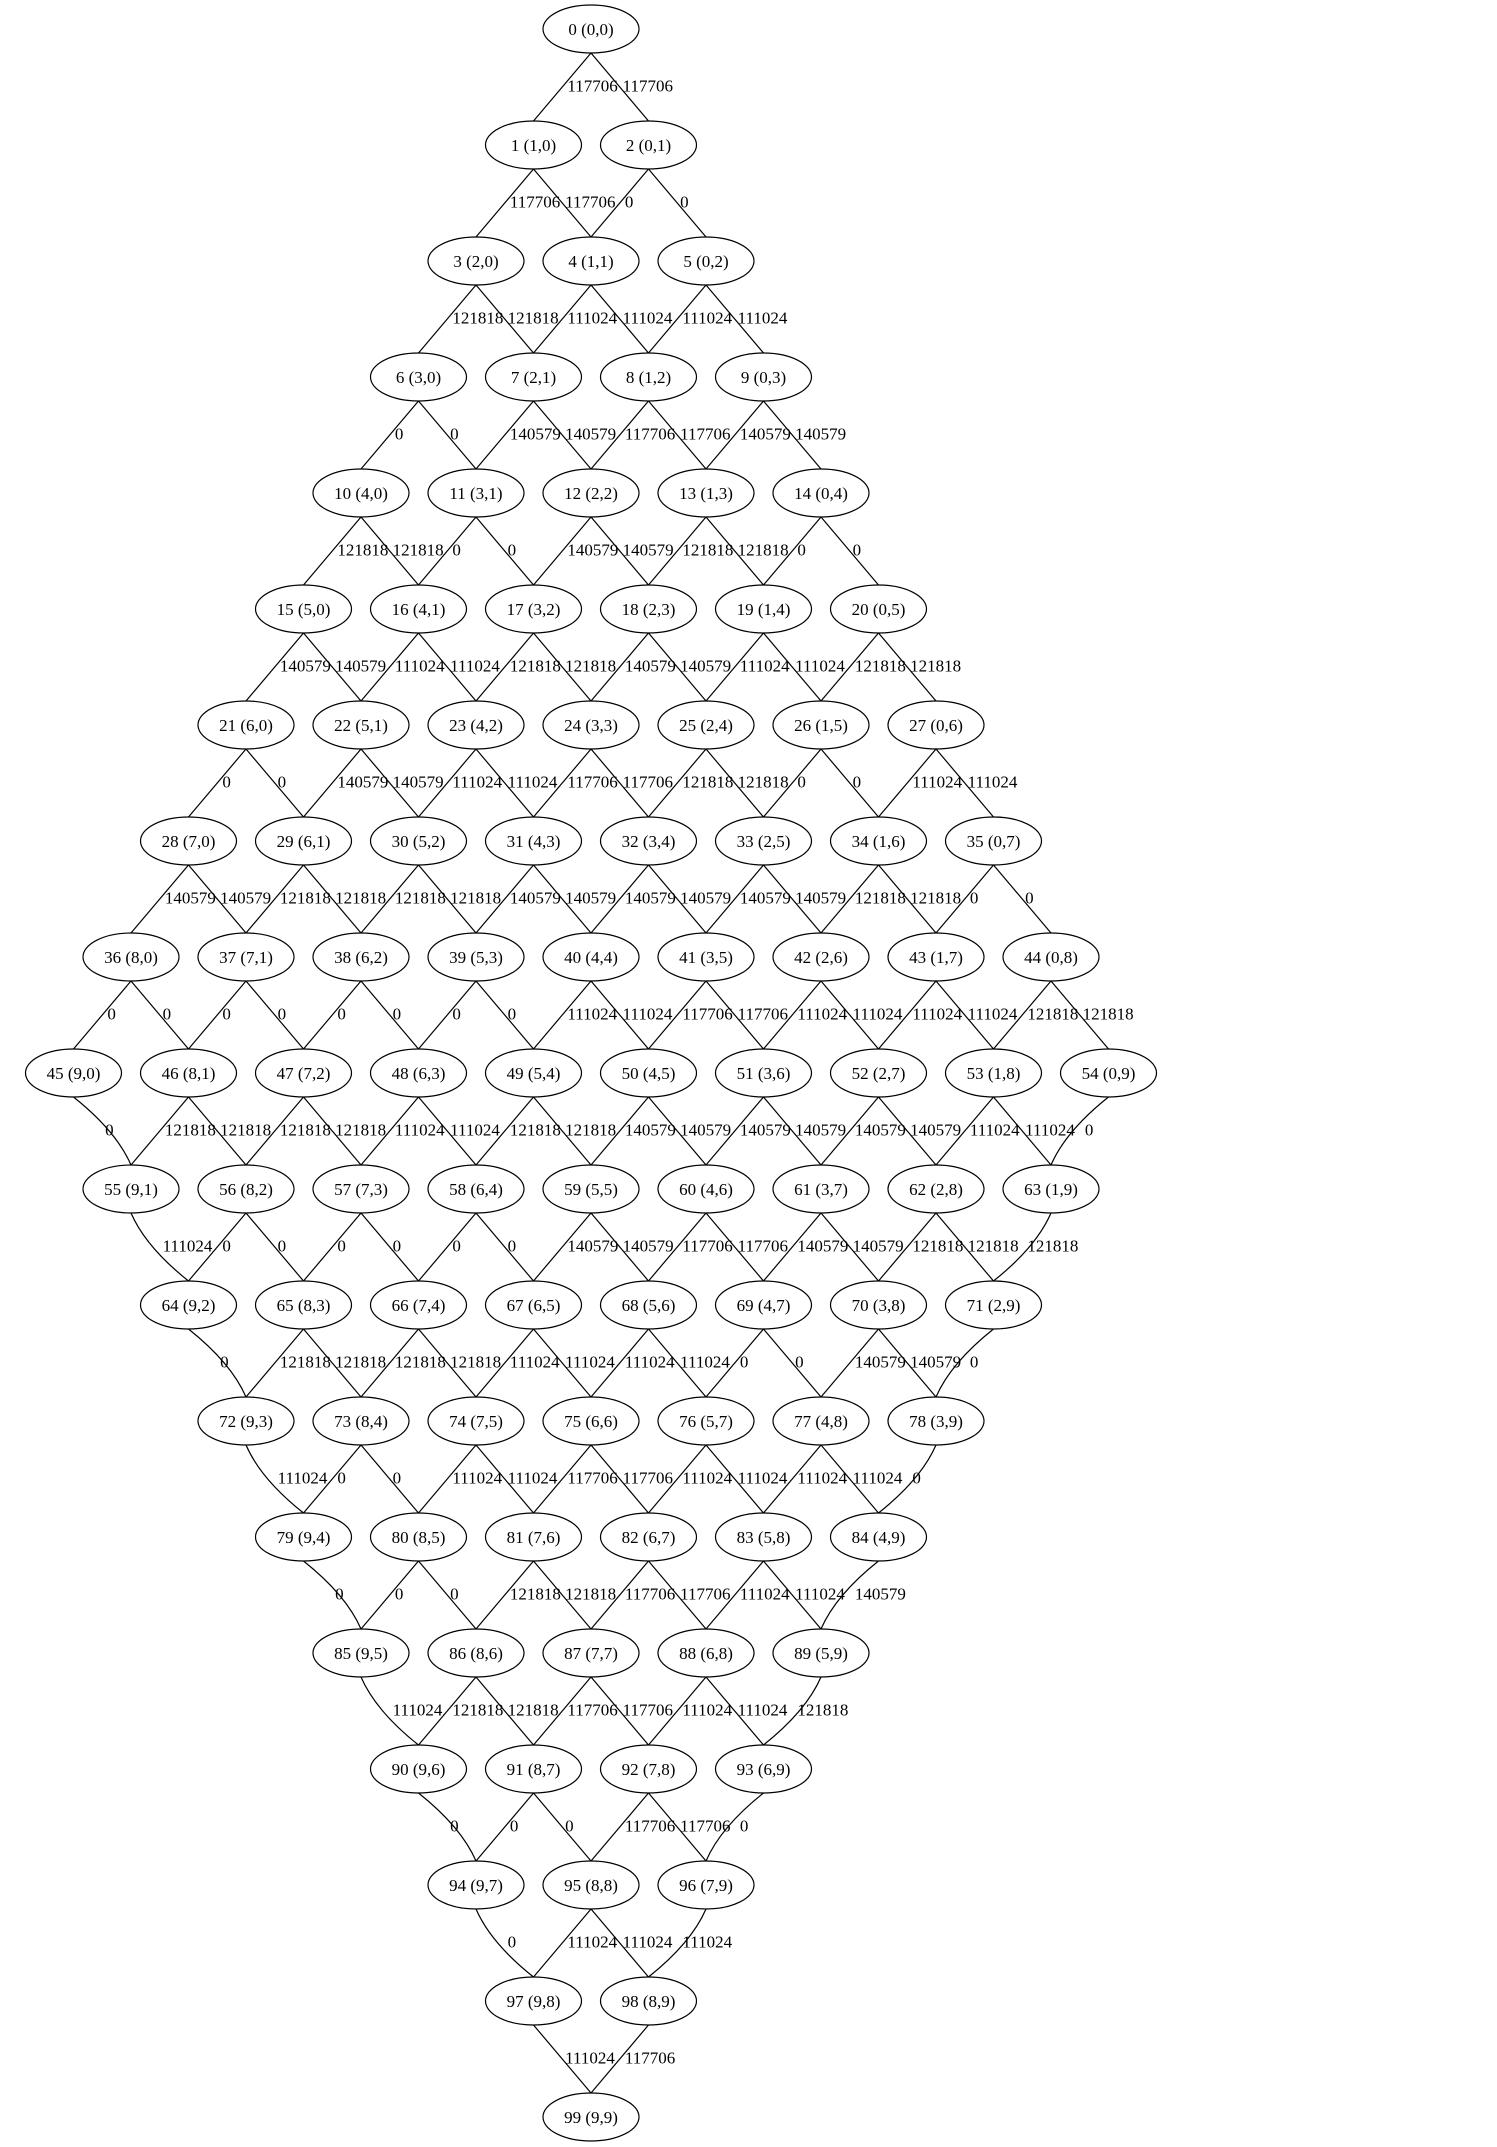 Image resolution: width=1497 pixels, height=2147 pixels. What do you see at coordinates (592, 1478) in the screenshot?
I see `edge-label-75-81: 117706` at bounding box center [592, 1478].